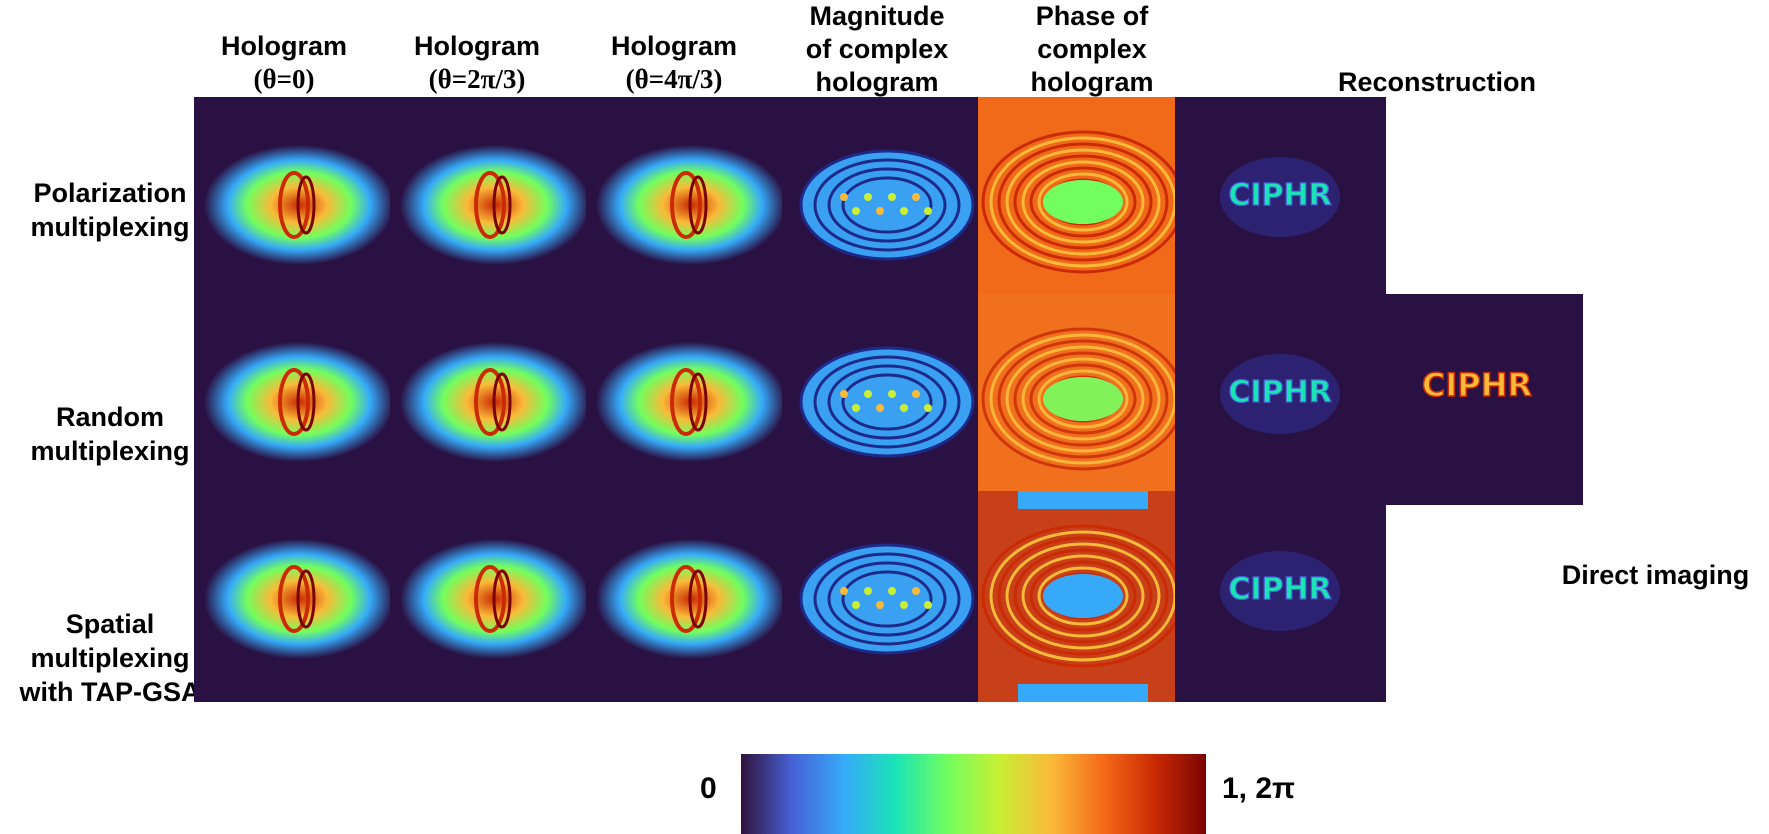  Describe the element at coordinates (673, 62) in the screenshot. I see `column-header-hologram-4pi3: Hologram (θ=4π/3)` at that location.